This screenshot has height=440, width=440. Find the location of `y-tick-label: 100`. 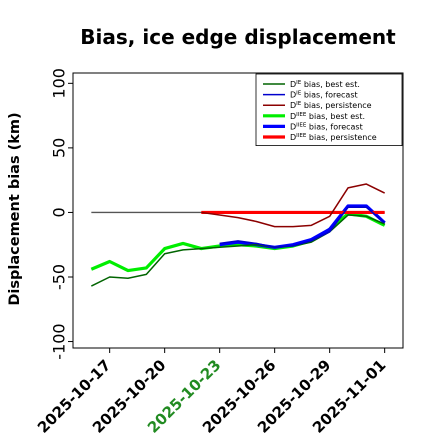

y-tick-label: 100 is located at coordinates (59, 83).